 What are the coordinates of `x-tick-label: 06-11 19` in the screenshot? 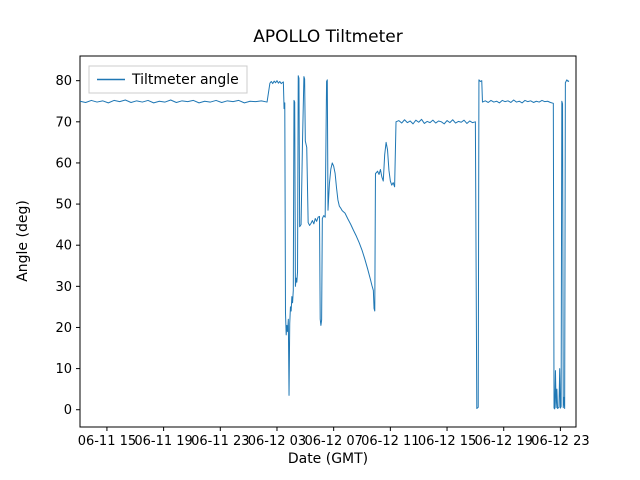 It's located at (163, 441).